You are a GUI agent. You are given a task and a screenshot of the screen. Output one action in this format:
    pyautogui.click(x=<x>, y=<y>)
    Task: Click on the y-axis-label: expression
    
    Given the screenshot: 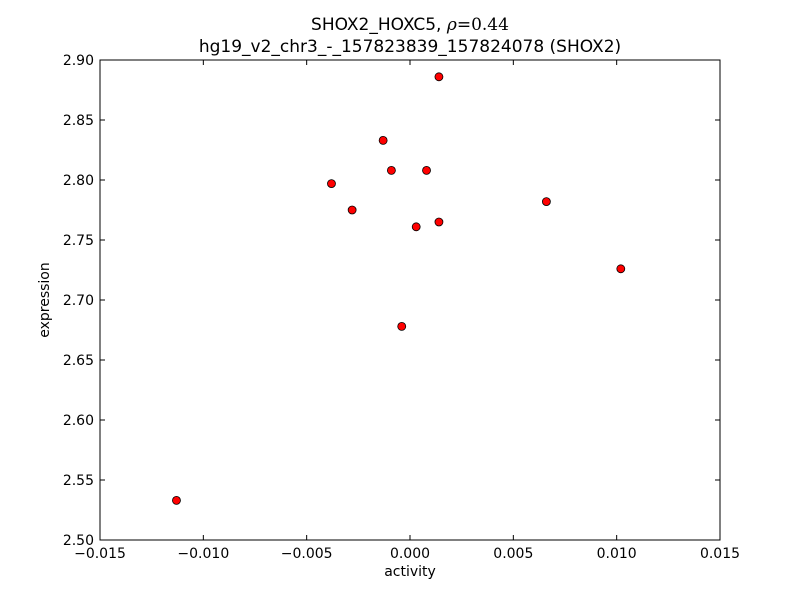 What is the action you would take?
    pyautogui.click(x=45, y=300)
    